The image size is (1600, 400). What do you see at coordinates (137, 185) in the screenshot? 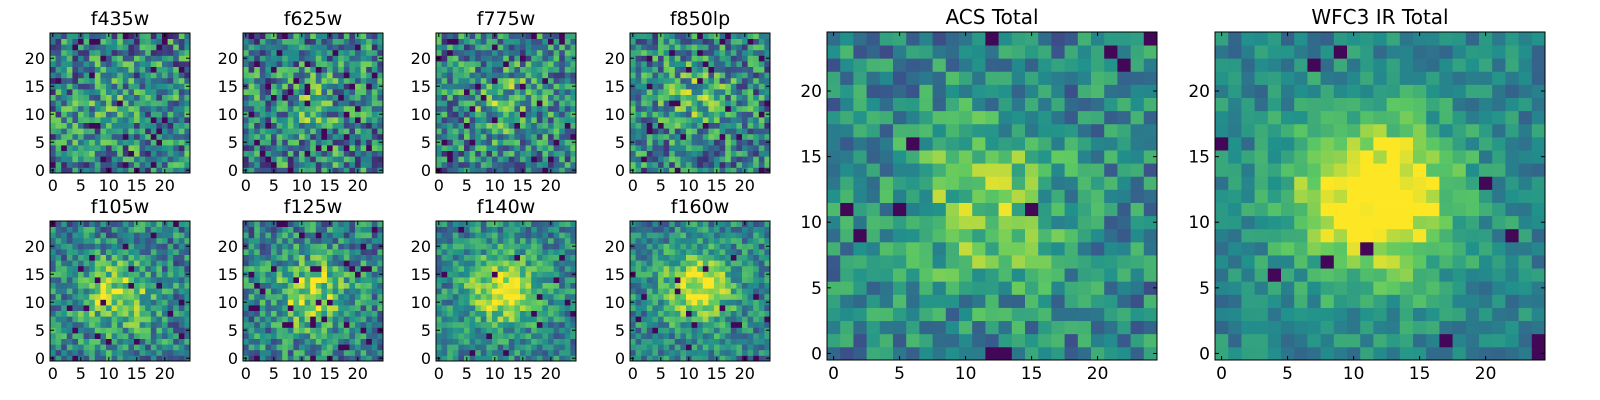
I see `x-tick-label: 15` at bounding box center [137, 185].